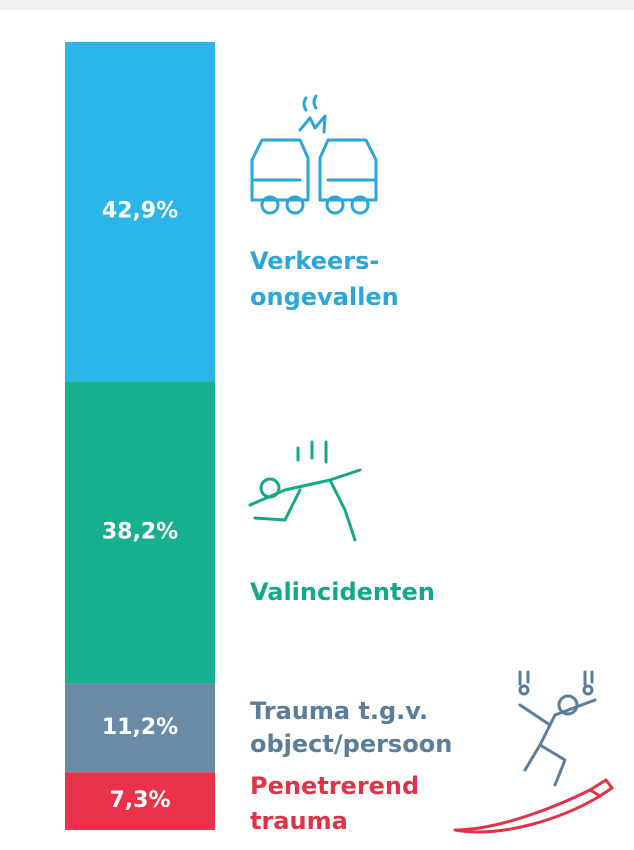 The image size is (634, 850). What do you see at coordinates (299, 821) in the screenshot?
I see `category-label: trauma` at bounding box center [299, 821].